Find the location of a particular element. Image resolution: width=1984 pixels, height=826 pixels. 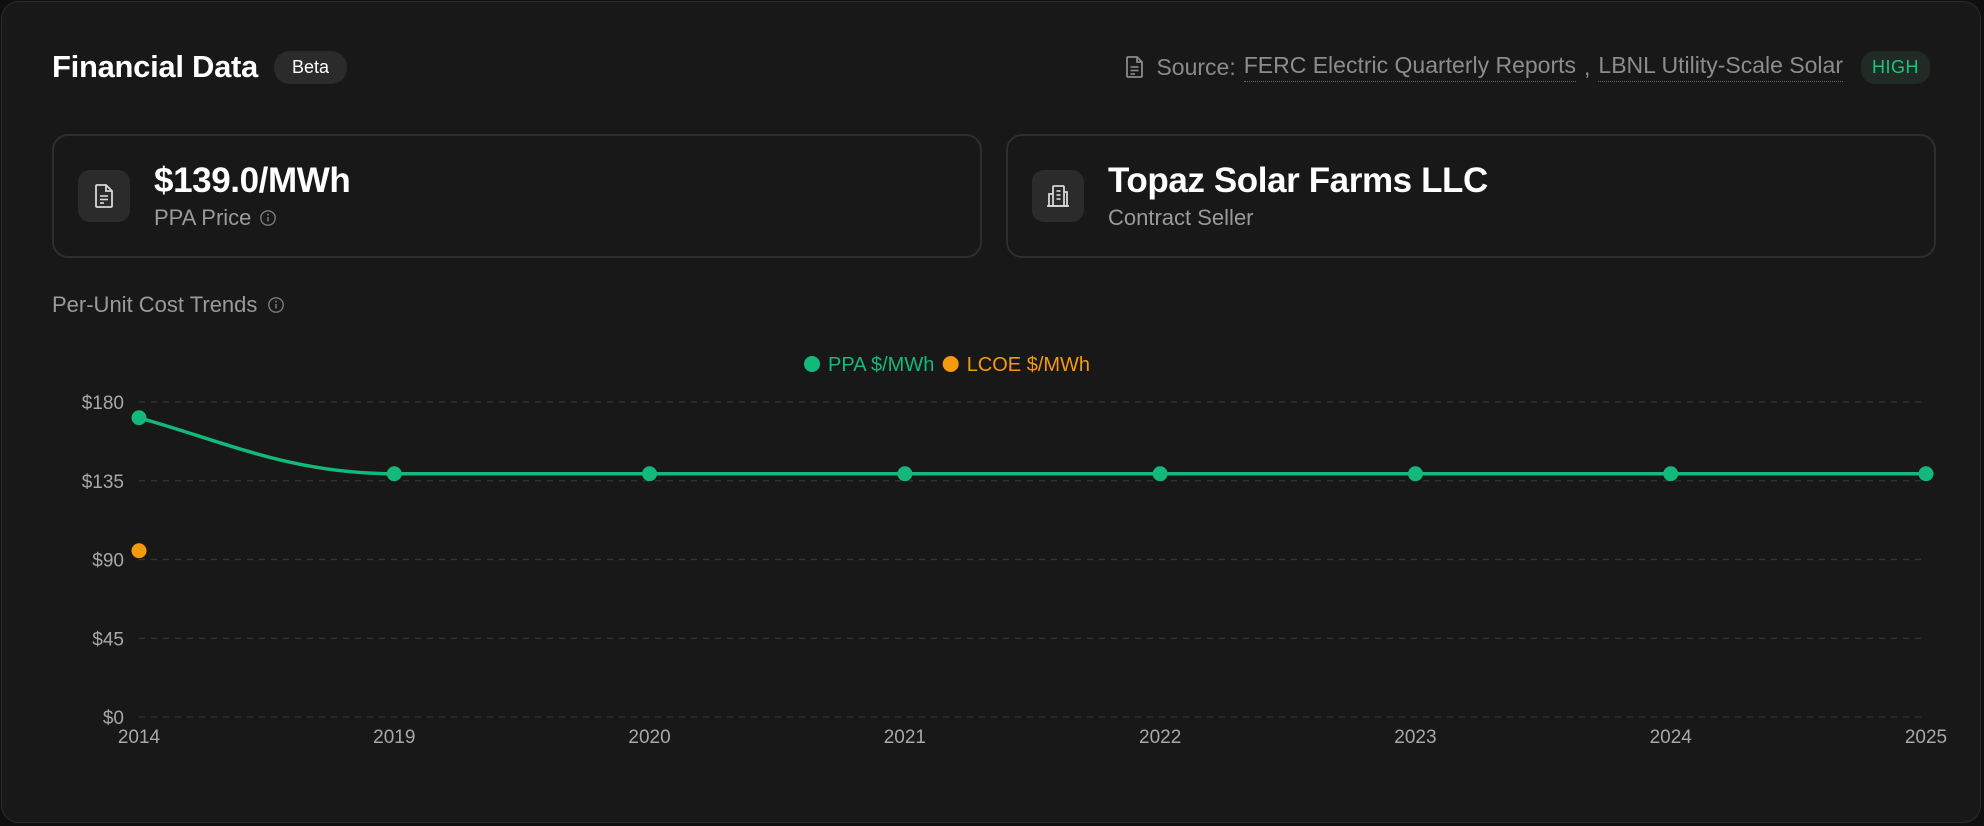

building-icon-tile is located at coordinates (1058, 196).